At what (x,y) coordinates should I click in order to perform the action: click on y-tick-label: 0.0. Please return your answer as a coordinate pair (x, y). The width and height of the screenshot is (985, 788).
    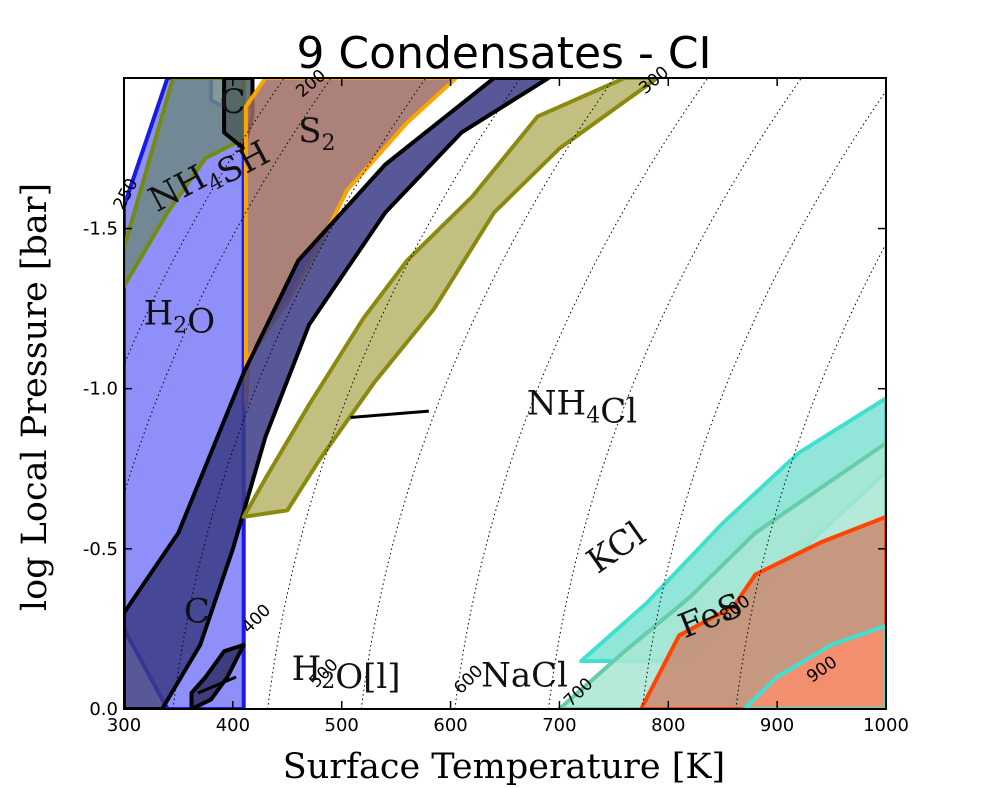
    Looking at the image, I should click on (103, 709).